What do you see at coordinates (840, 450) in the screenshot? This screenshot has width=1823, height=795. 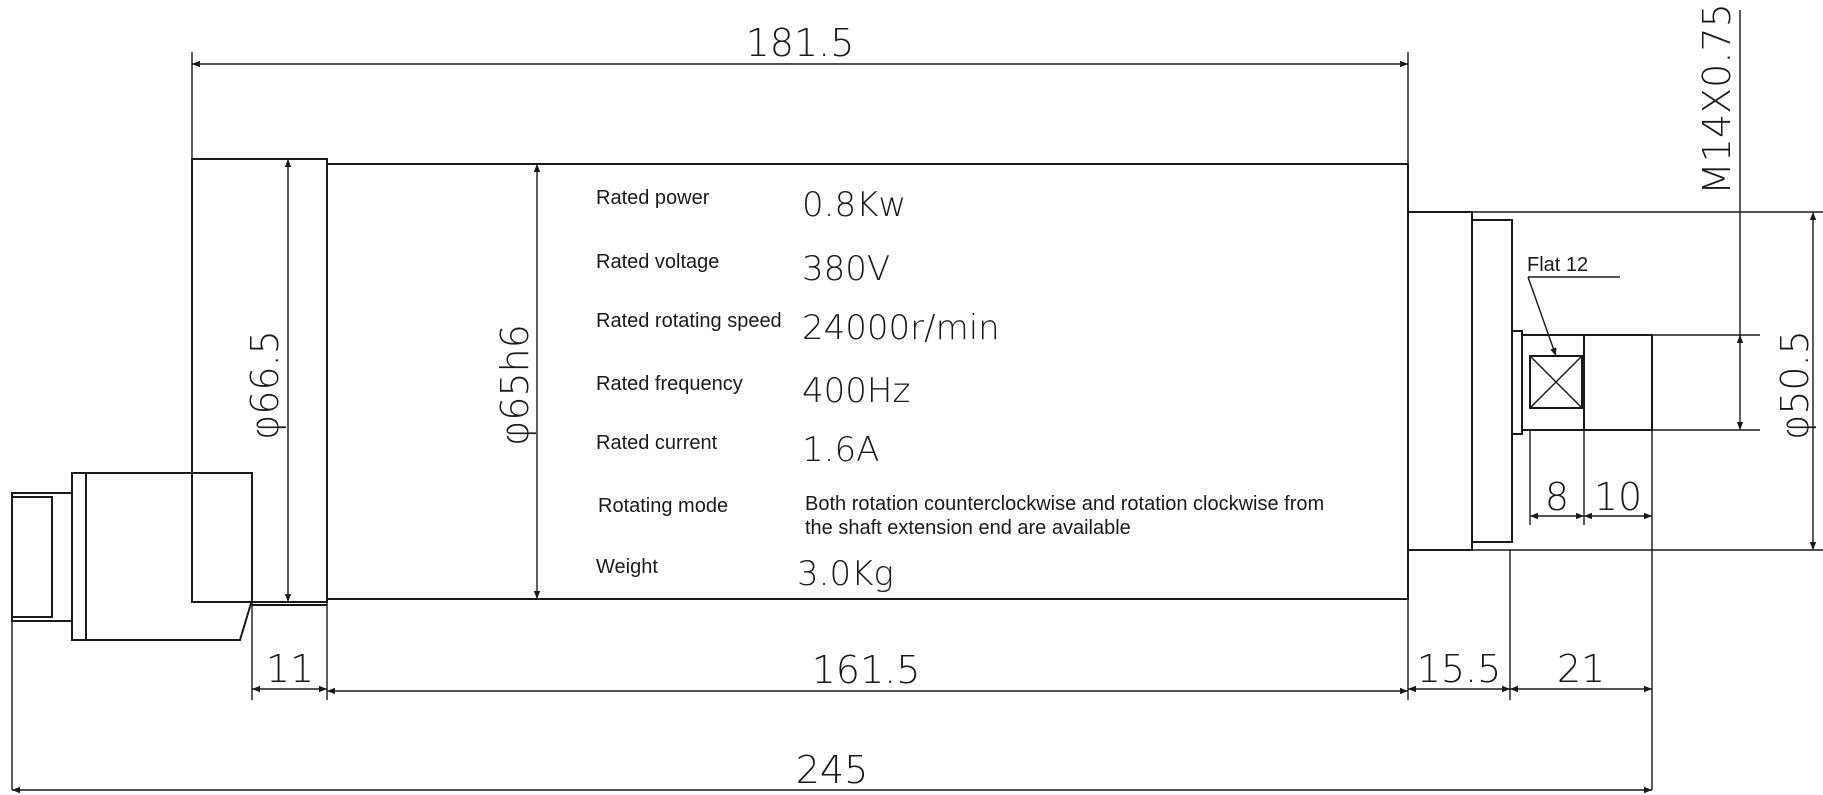 I see `spec-value-current: 1.6A` at bounding box center [840, 450].